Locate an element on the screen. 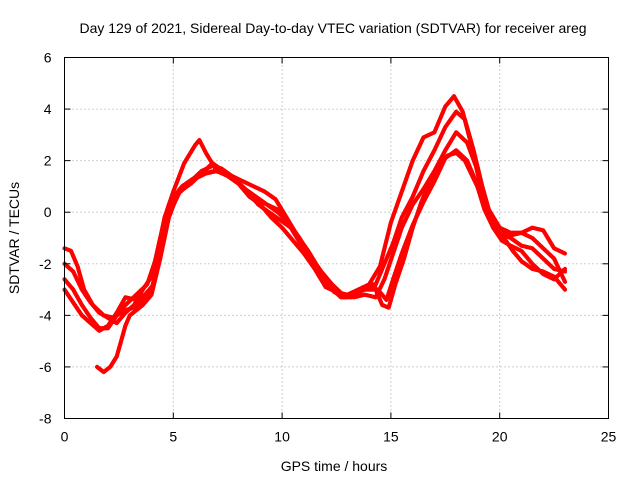 The width and height of the screenshot is (640, 480). x-tick-label: 25 is located at coordinates (609, 437).